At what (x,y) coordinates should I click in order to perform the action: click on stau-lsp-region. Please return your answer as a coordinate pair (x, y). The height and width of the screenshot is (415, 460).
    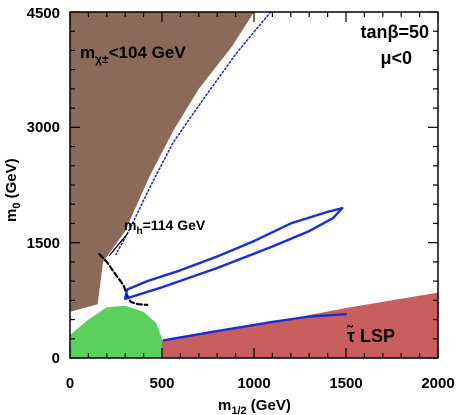
    Looking at the image, I should click on (300, 325).